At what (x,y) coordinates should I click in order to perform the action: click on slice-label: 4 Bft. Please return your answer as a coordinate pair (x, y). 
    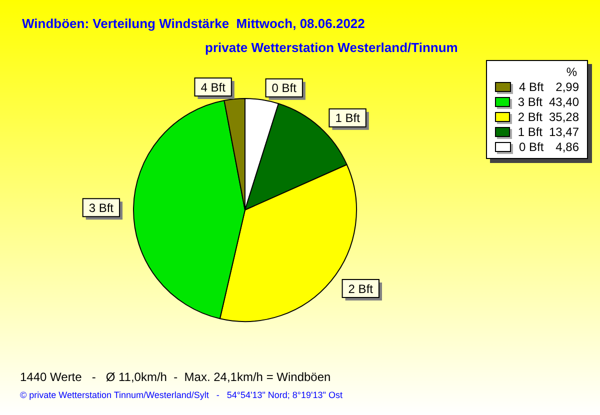
    Looking at the image, I should click on (213, 87).